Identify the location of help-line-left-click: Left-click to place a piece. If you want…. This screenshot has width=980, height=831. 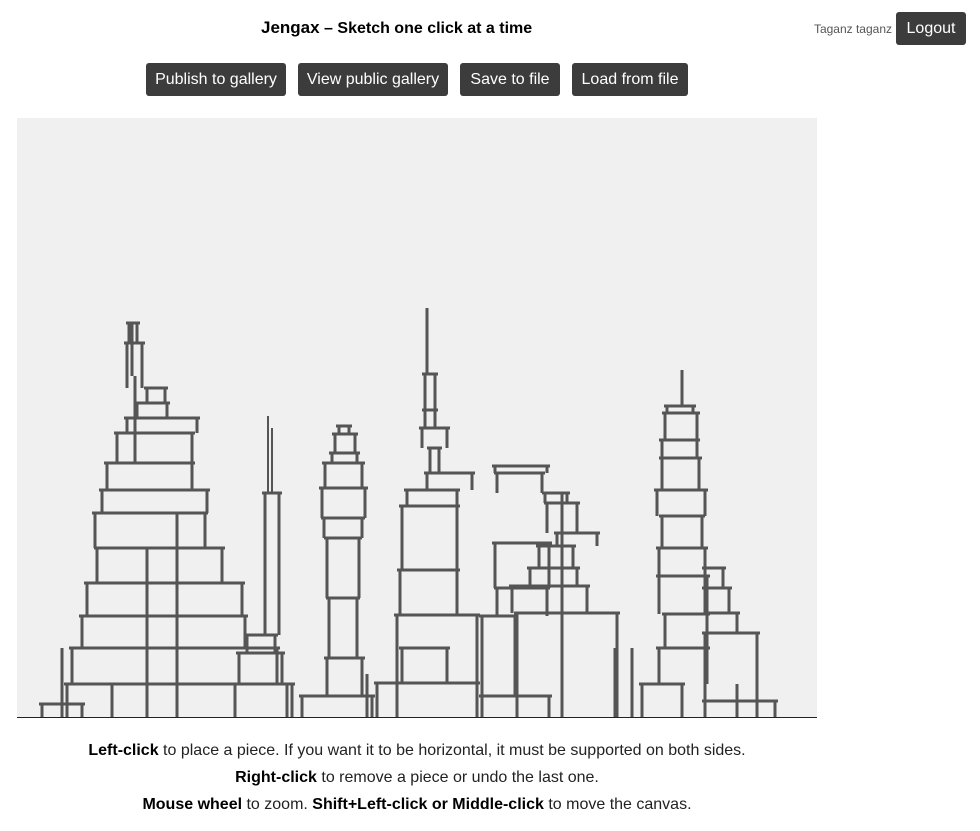
(417, 750).